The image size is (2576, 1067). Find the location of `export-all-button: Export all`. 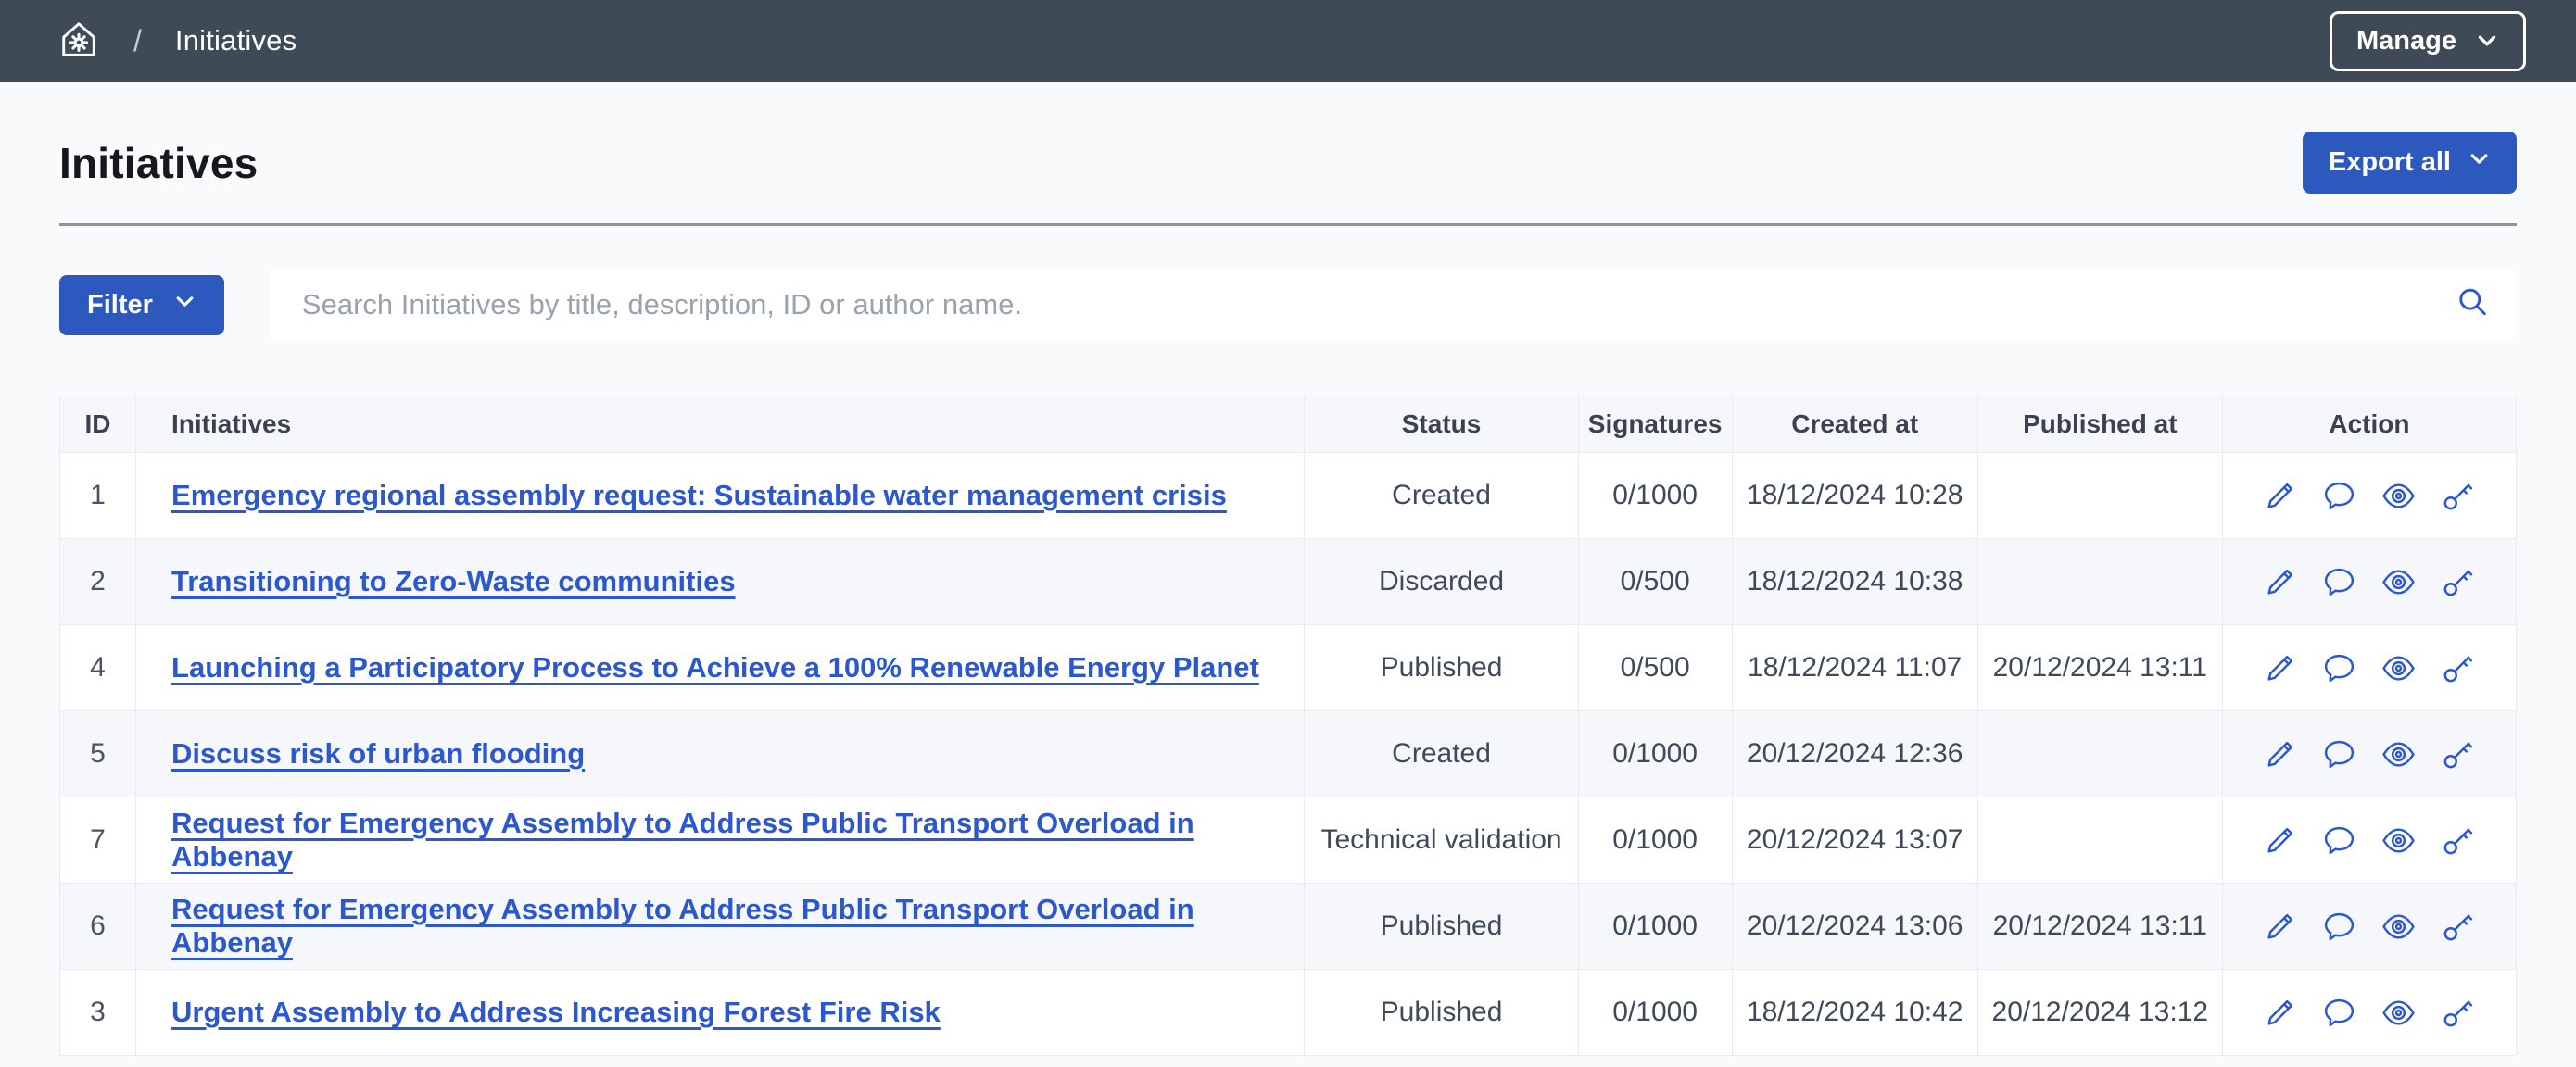

export-all-button: Export all is located at coordinates (2409, 163).